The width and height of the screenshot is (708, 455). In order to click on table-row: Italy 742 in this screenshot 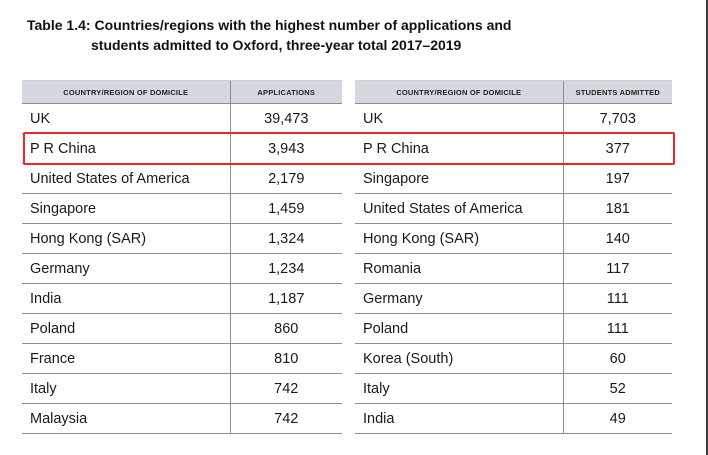, I will do `click(182, 388)`.